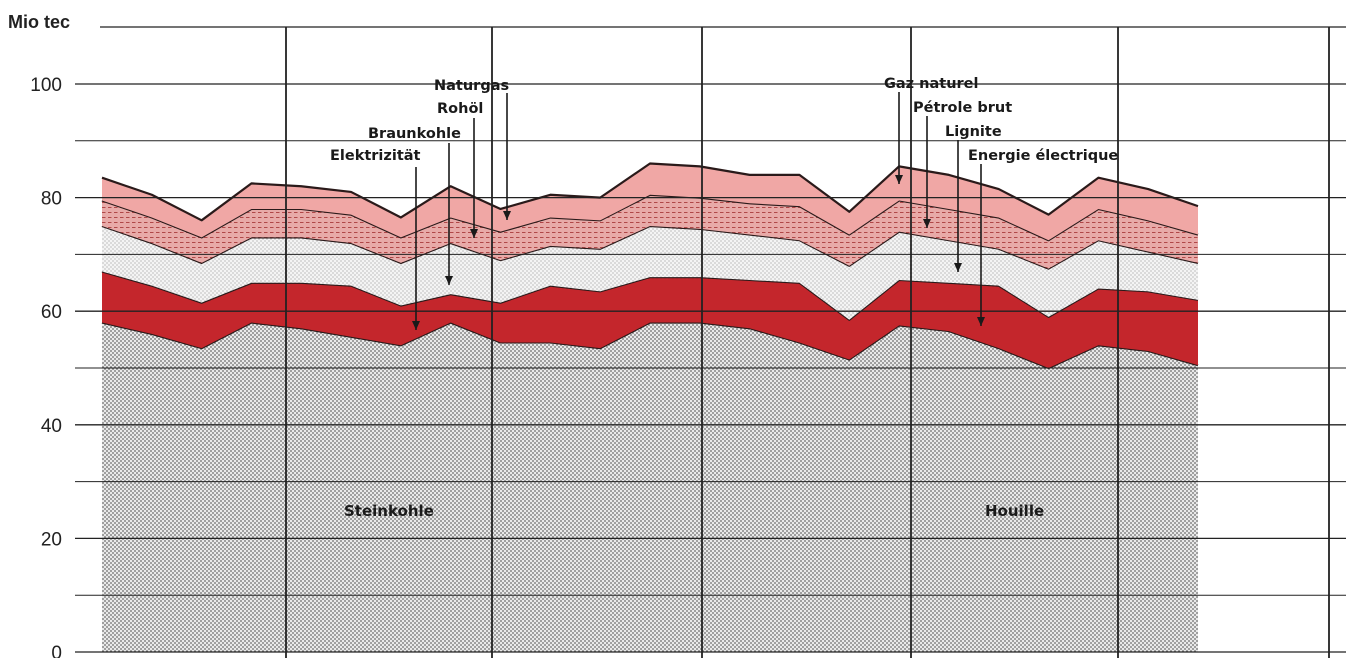 This screenshot has height=658, width=1346. I want to click on label-energie-electrique: Energie électrique, so click(1043, 156).